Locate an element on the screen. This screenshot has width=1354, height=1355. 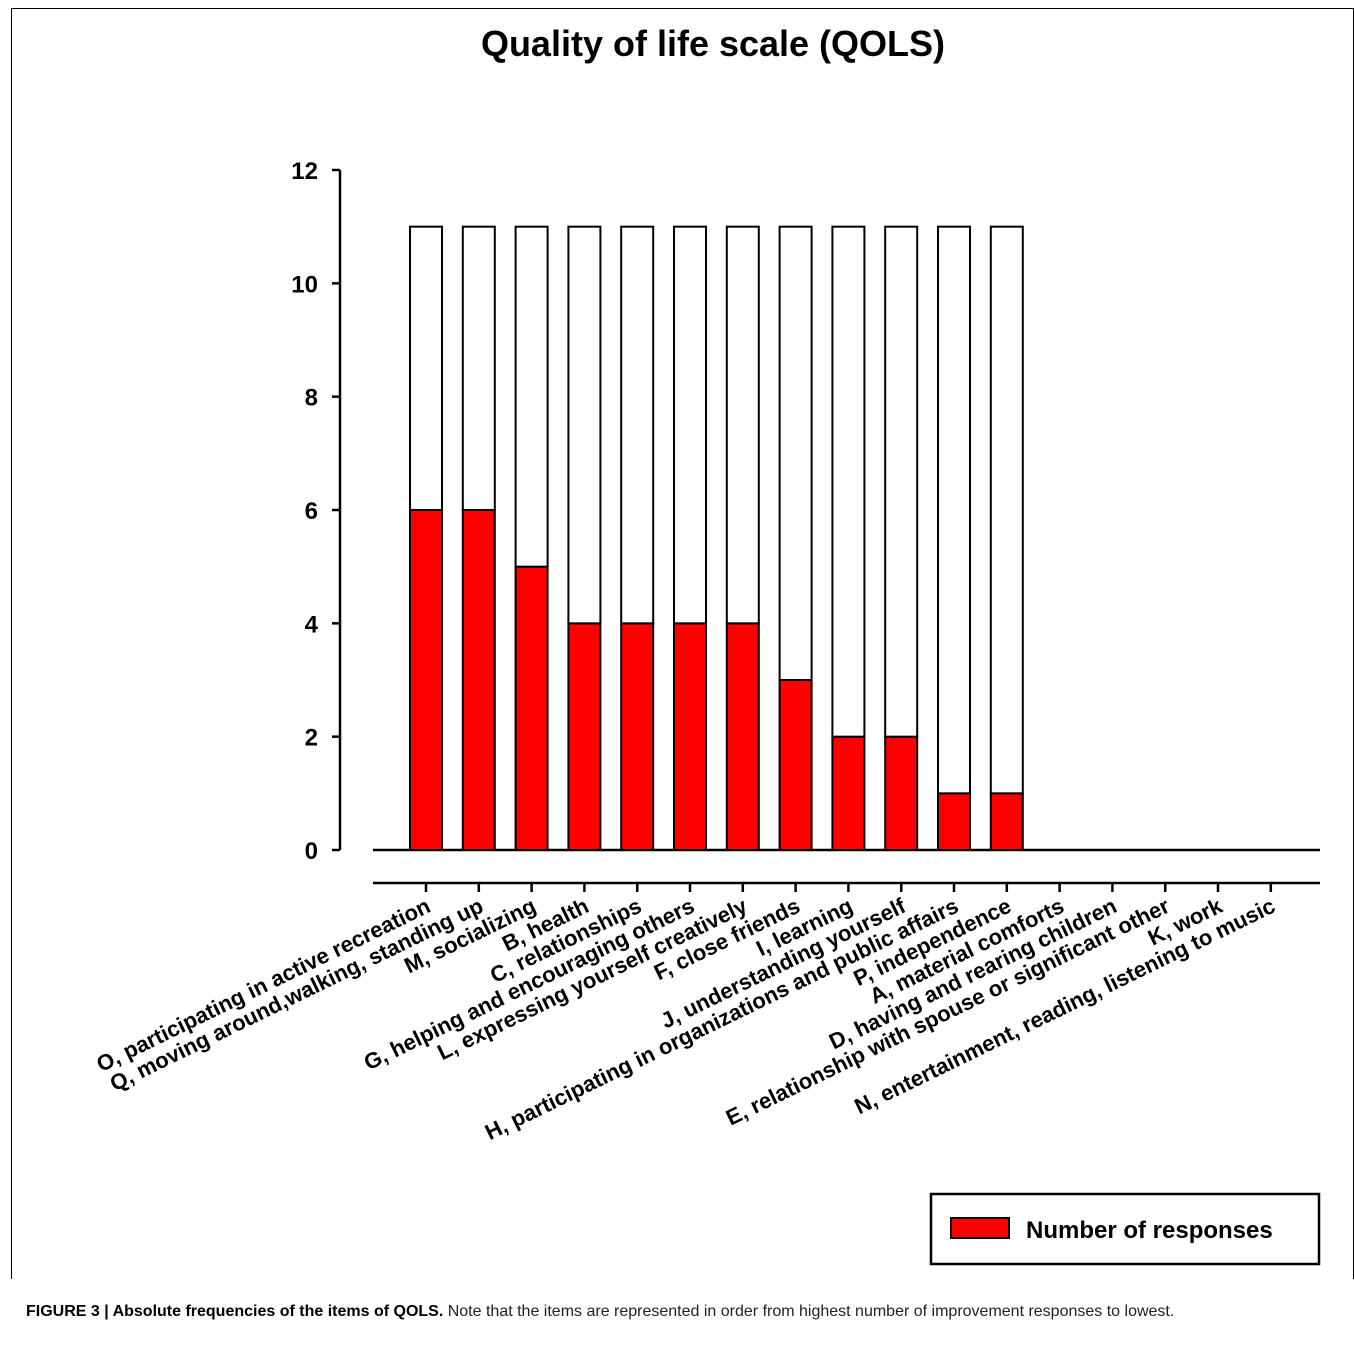
chart-title: Quality of life scale (QOLS) is located at coordinates (713, 43).